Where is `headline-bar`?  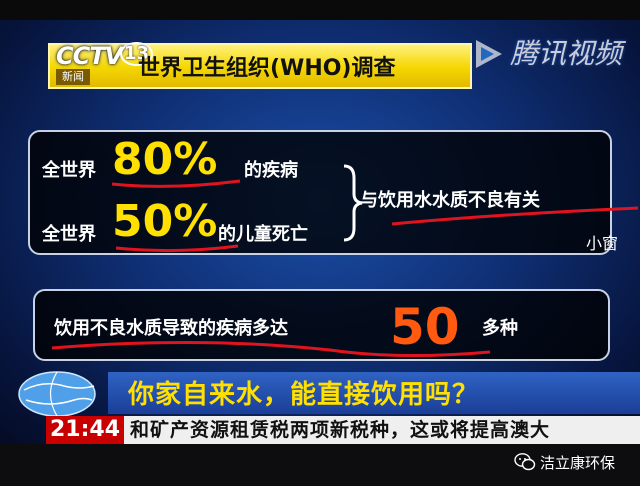 headline-bar is located at coordinates (374, 393).